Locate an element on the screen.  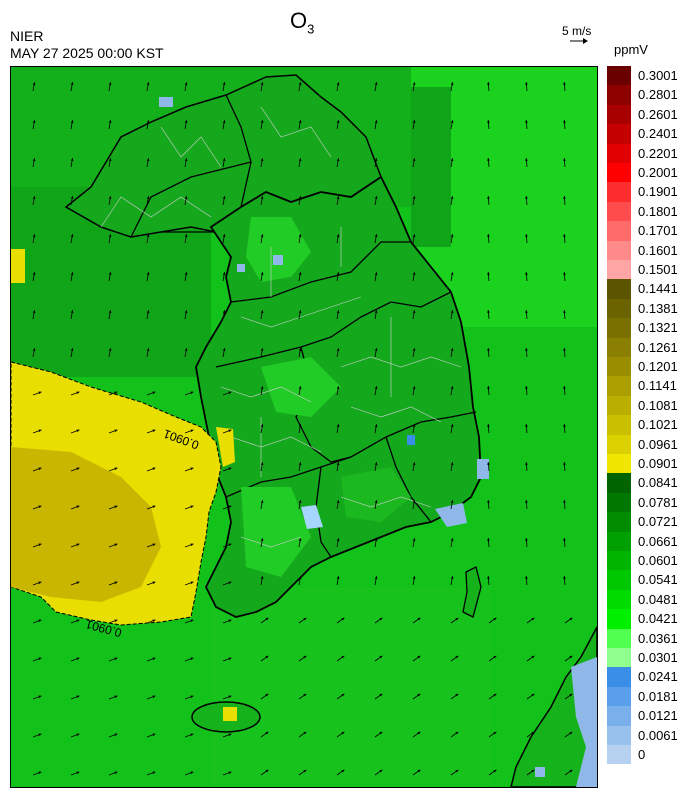
legend-label: 0.0361 is located at coordinates (658, 638).